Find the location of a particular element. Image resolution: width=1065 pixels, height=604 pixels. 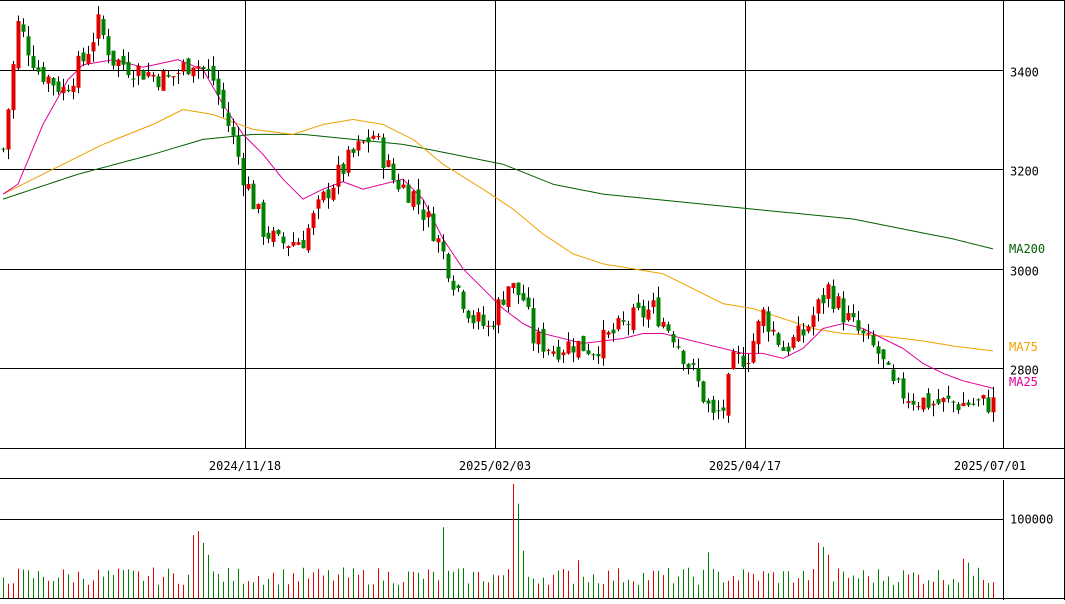

volume-tick-label: 100000 is located at coordinates (1031, 520).